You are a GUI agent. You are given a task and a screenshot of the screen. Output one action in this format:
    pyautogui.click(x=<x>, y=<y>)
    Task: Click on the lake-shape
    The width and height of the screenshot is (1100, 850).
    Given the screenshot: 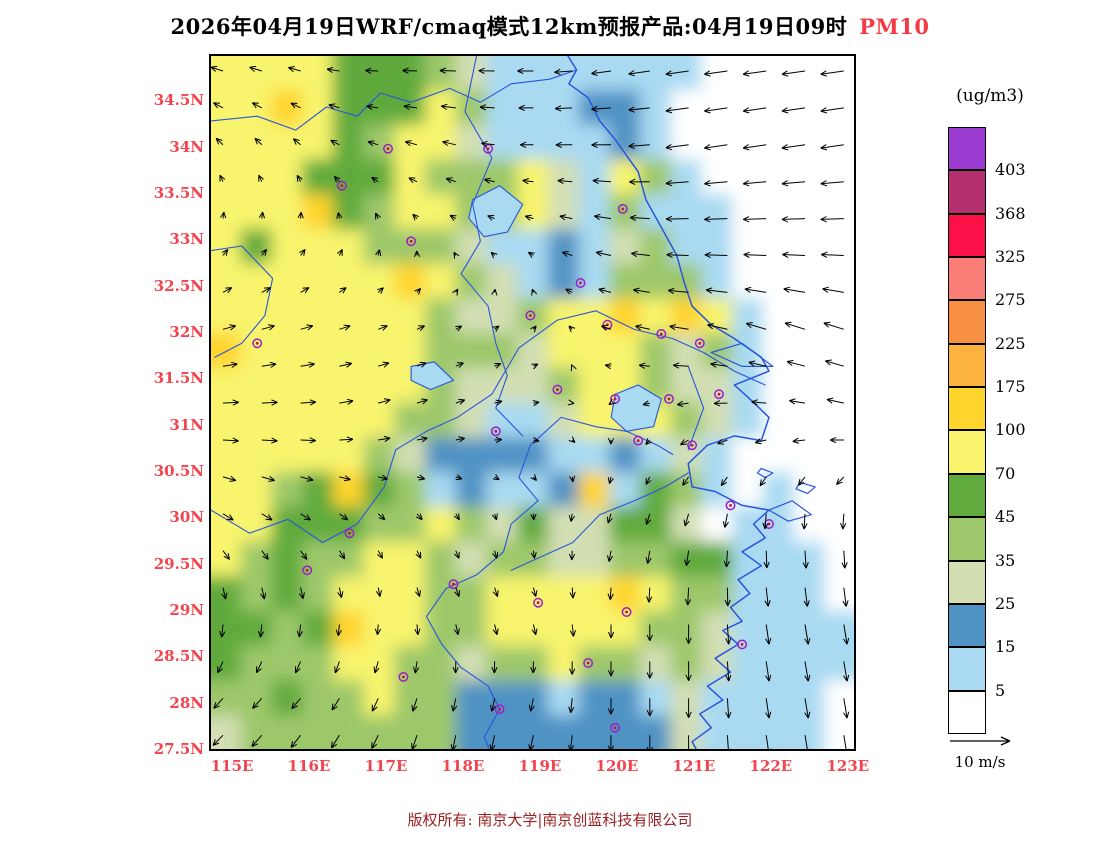 What is the action you would take?
    pyautogui.click(x=496, y=211)
    